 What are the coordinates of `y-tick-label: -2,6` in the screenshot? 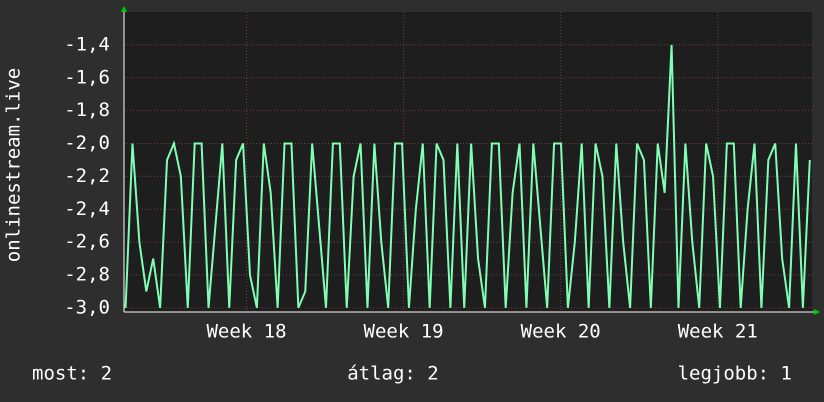 It's located at (87, 242).